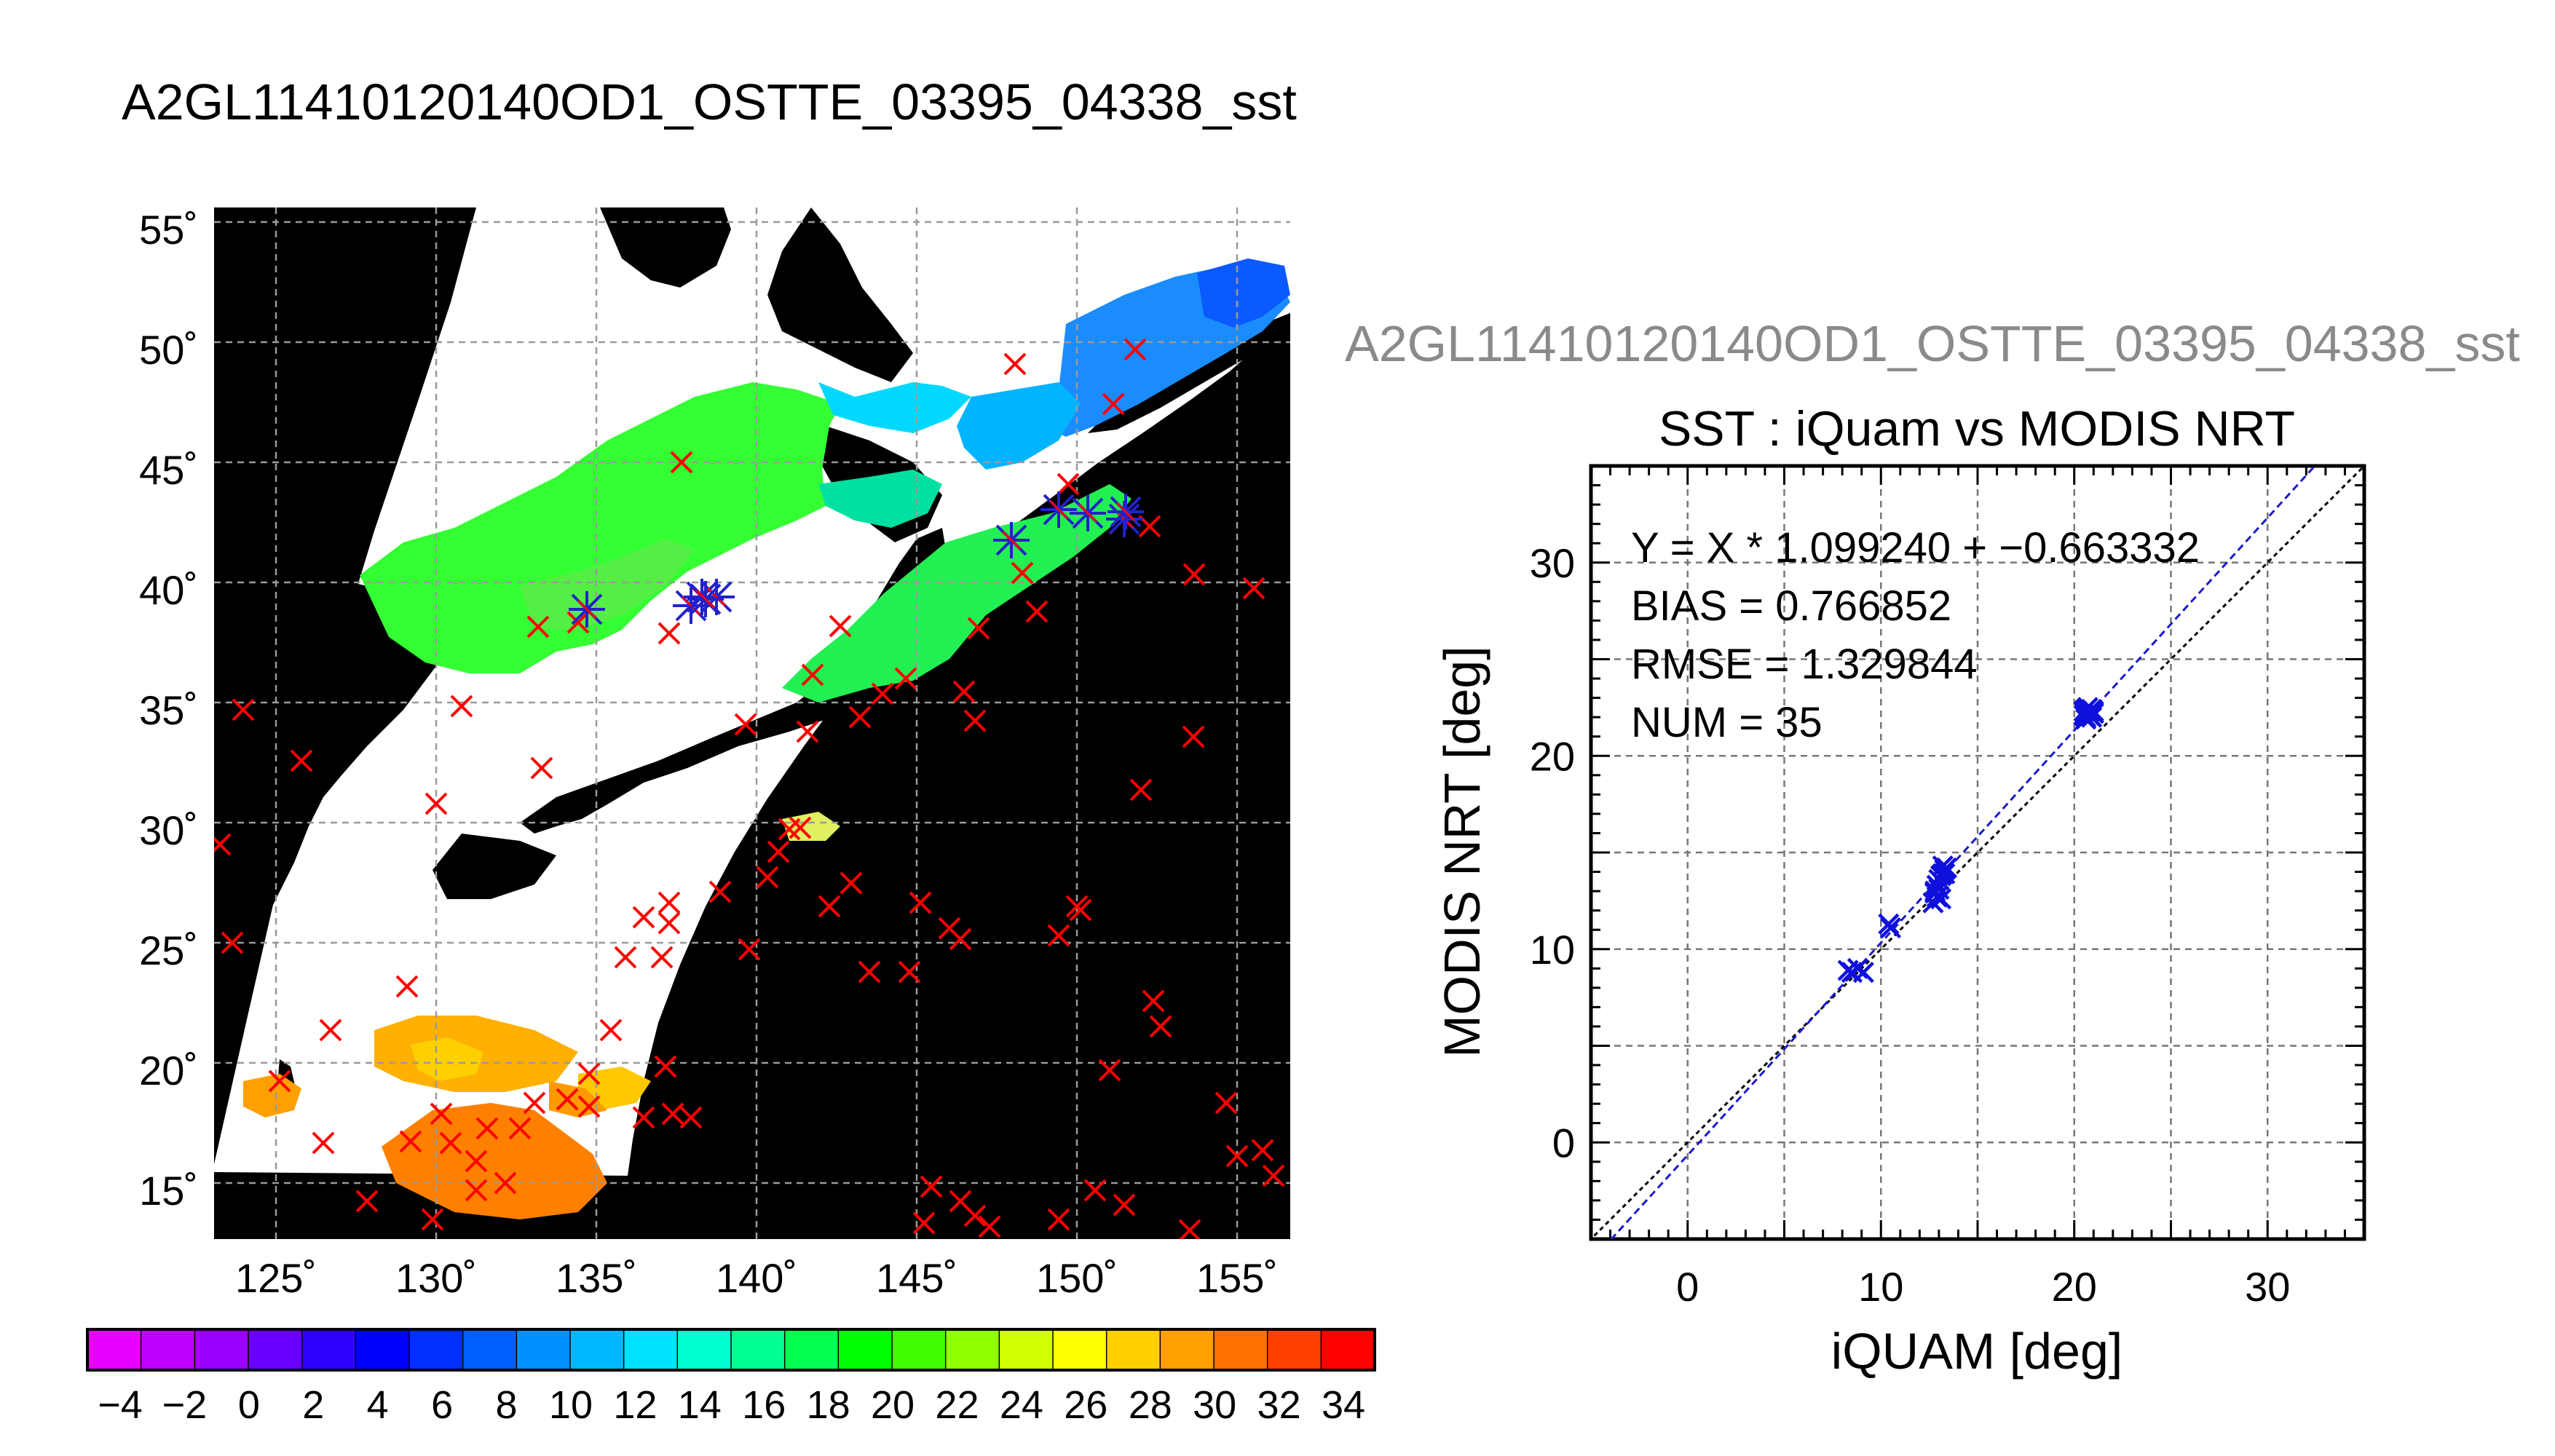 The width and height of the screenshot is (2555, 1456). Describe the element at coordinates (276, 1278) in the screenshot. I see `lon-tick-label: 125˚` at that location.